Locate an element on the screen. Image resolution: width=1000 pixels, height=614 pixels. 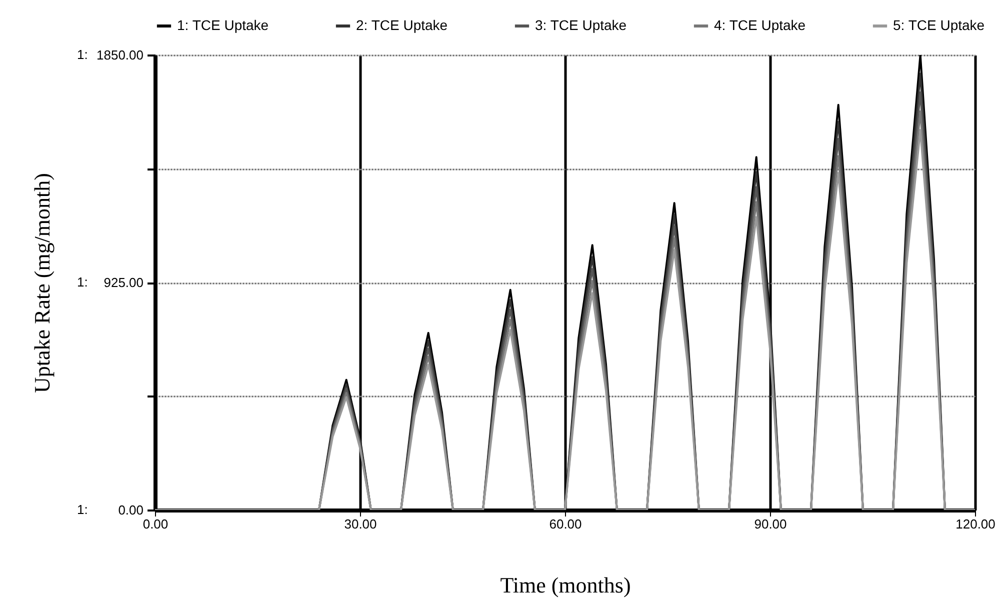
x-axis-title: Time (months) is located at coordinates (565, 585).